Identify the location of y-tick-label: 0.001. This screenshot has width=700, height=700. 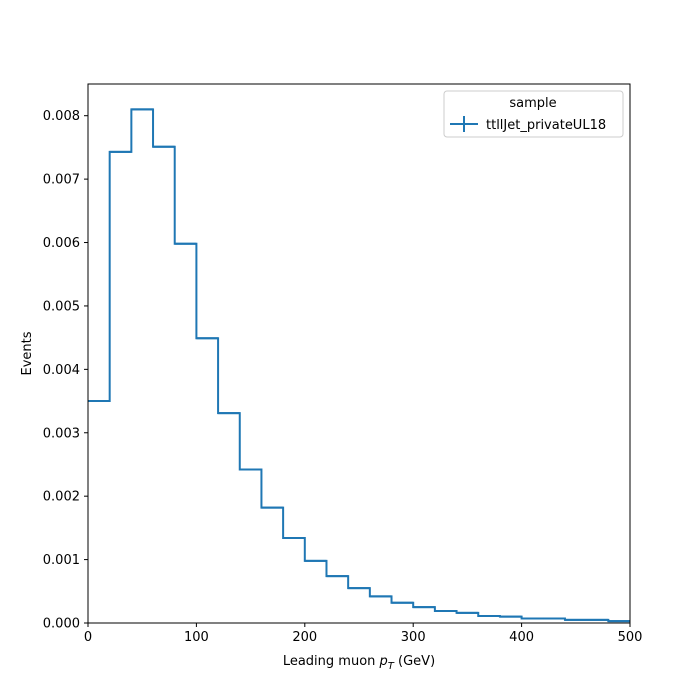
(61, 560).